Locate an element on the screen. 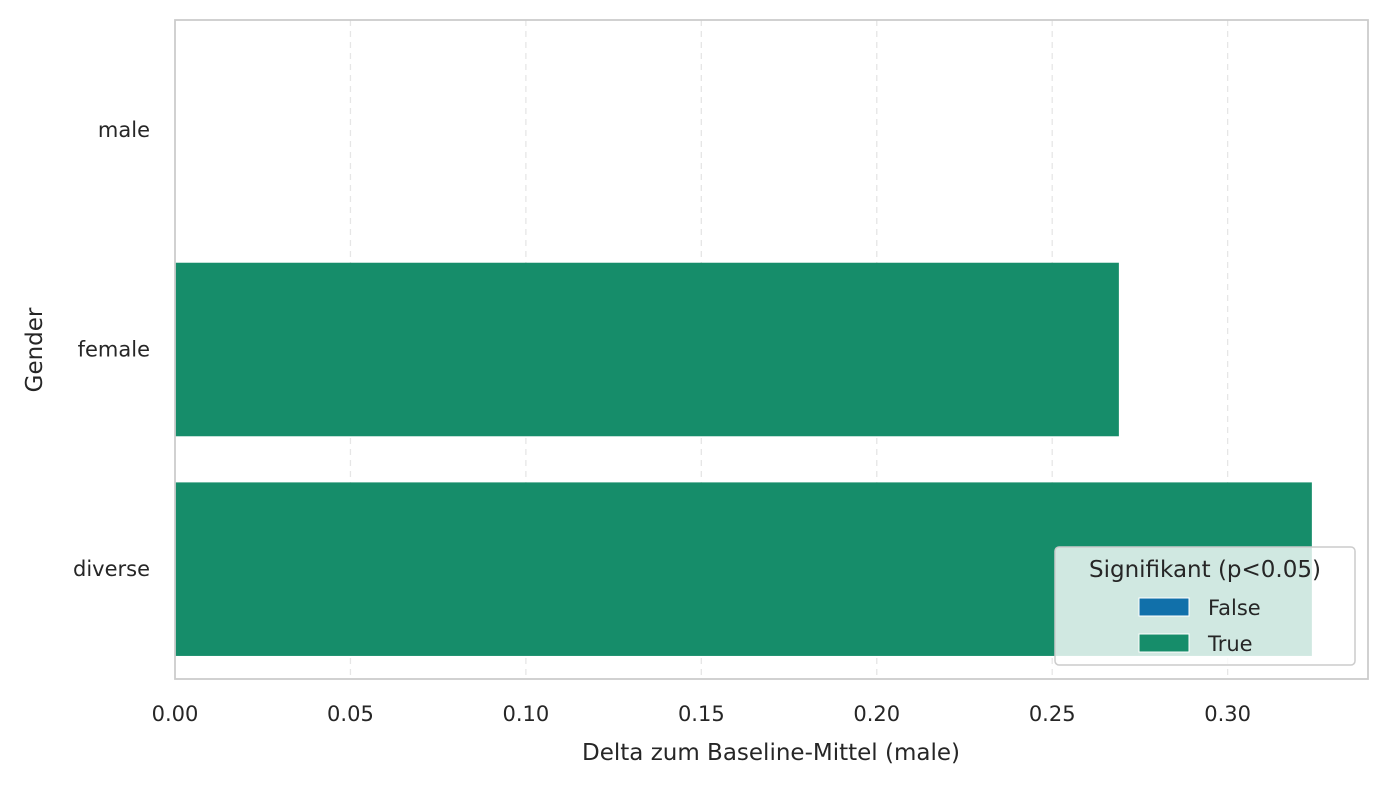 This screenshot has height=786, width=1388. x-tick-label: 0.05 is located at coordinates (350, 714).